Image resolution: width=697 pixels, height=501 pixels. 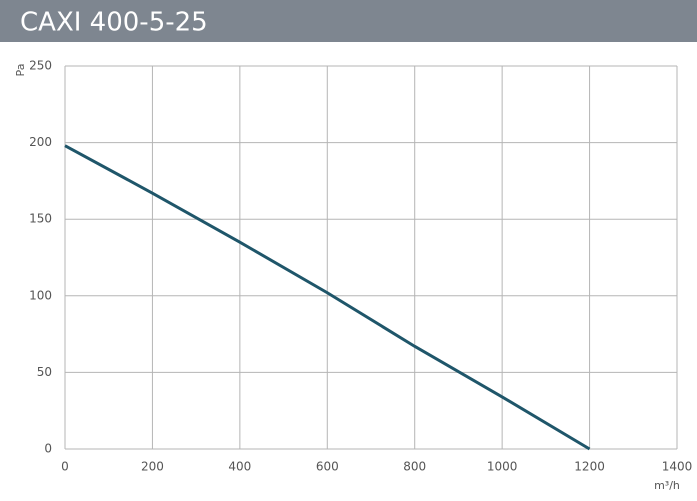 What do you see at coordinates (44, 372) in the screenshot?
I see `y-tick-label: 50` at bounding box center [44, 372].